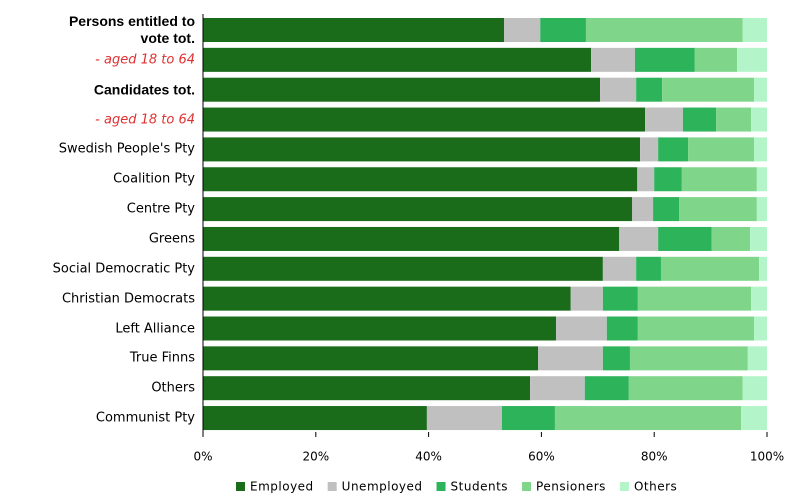 The image size is (792, 494). Describe the element at coordinates (160, 209) in the screenshot. I see `category-label: Centre Pty` at that location.